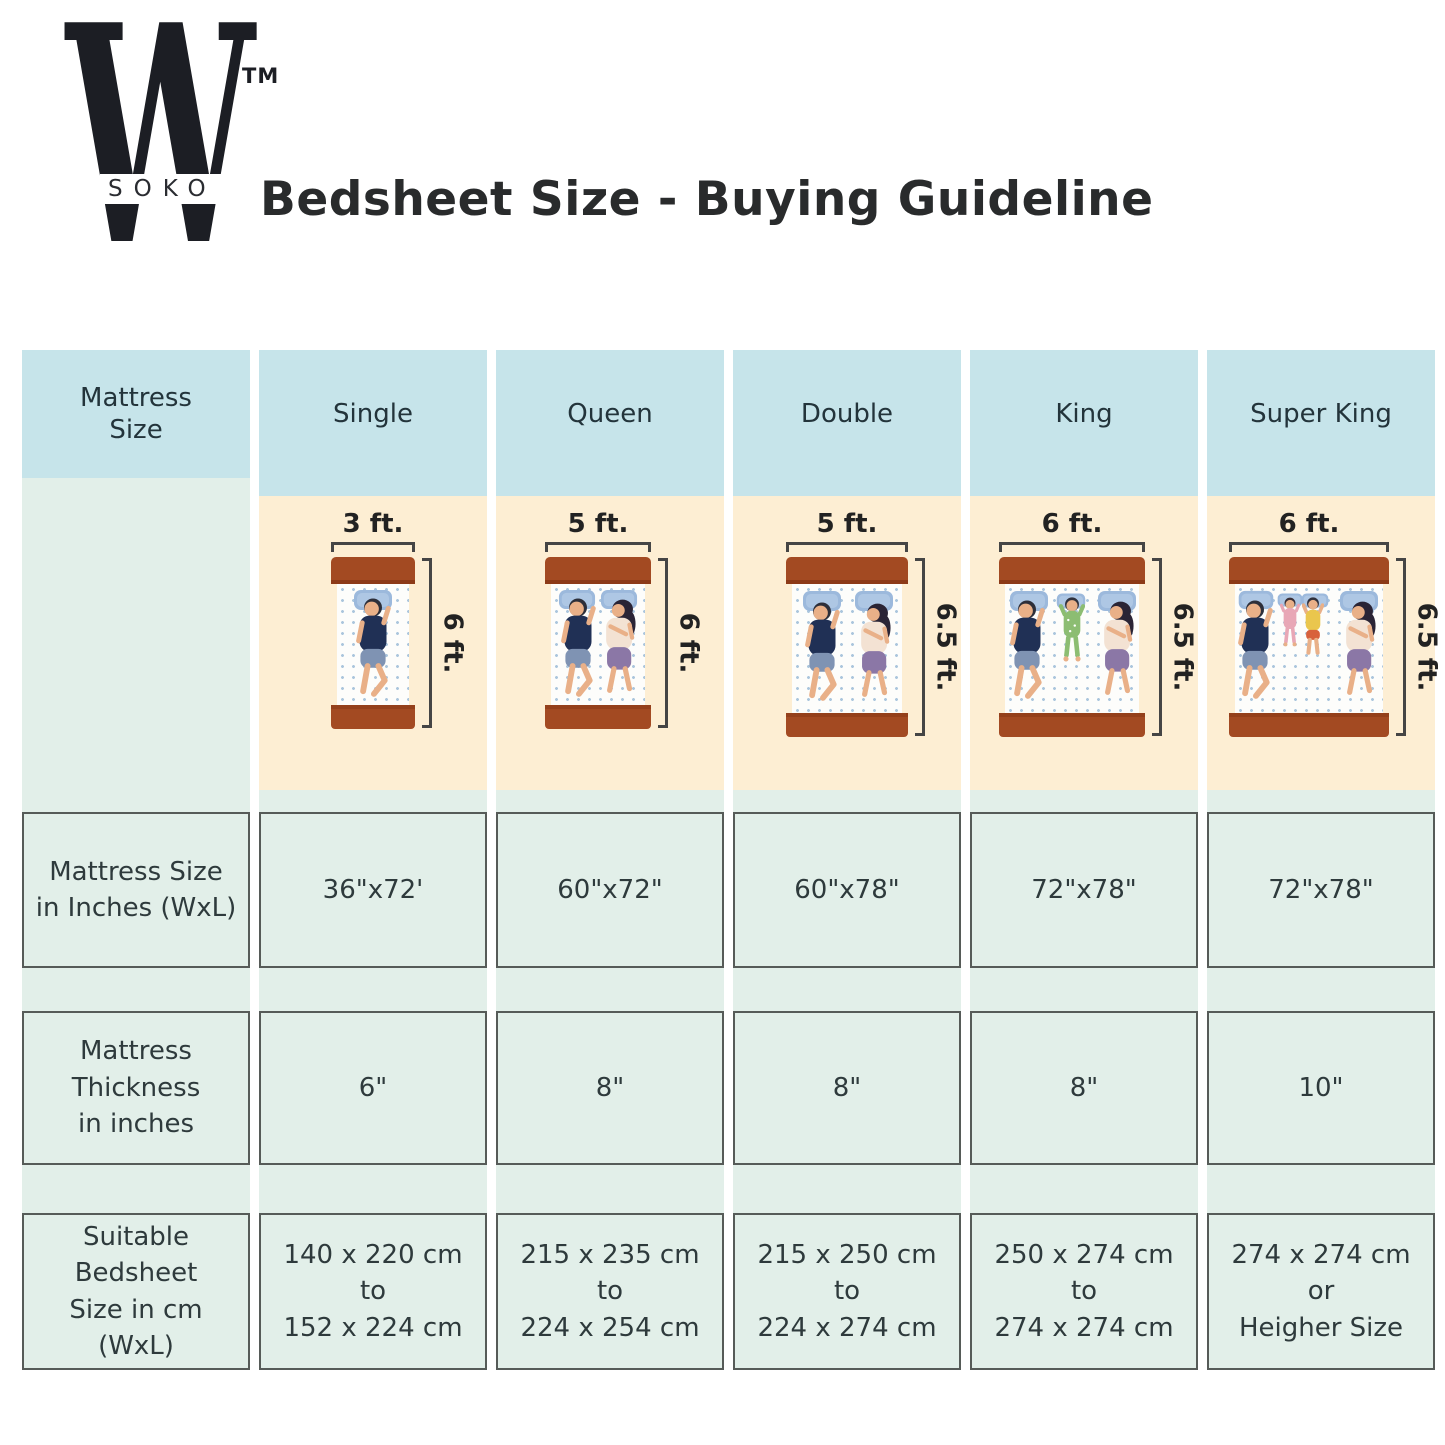 This screenshot has width=1445, height=1445. I want to click on column-header-single: Single, so click(373, 414).